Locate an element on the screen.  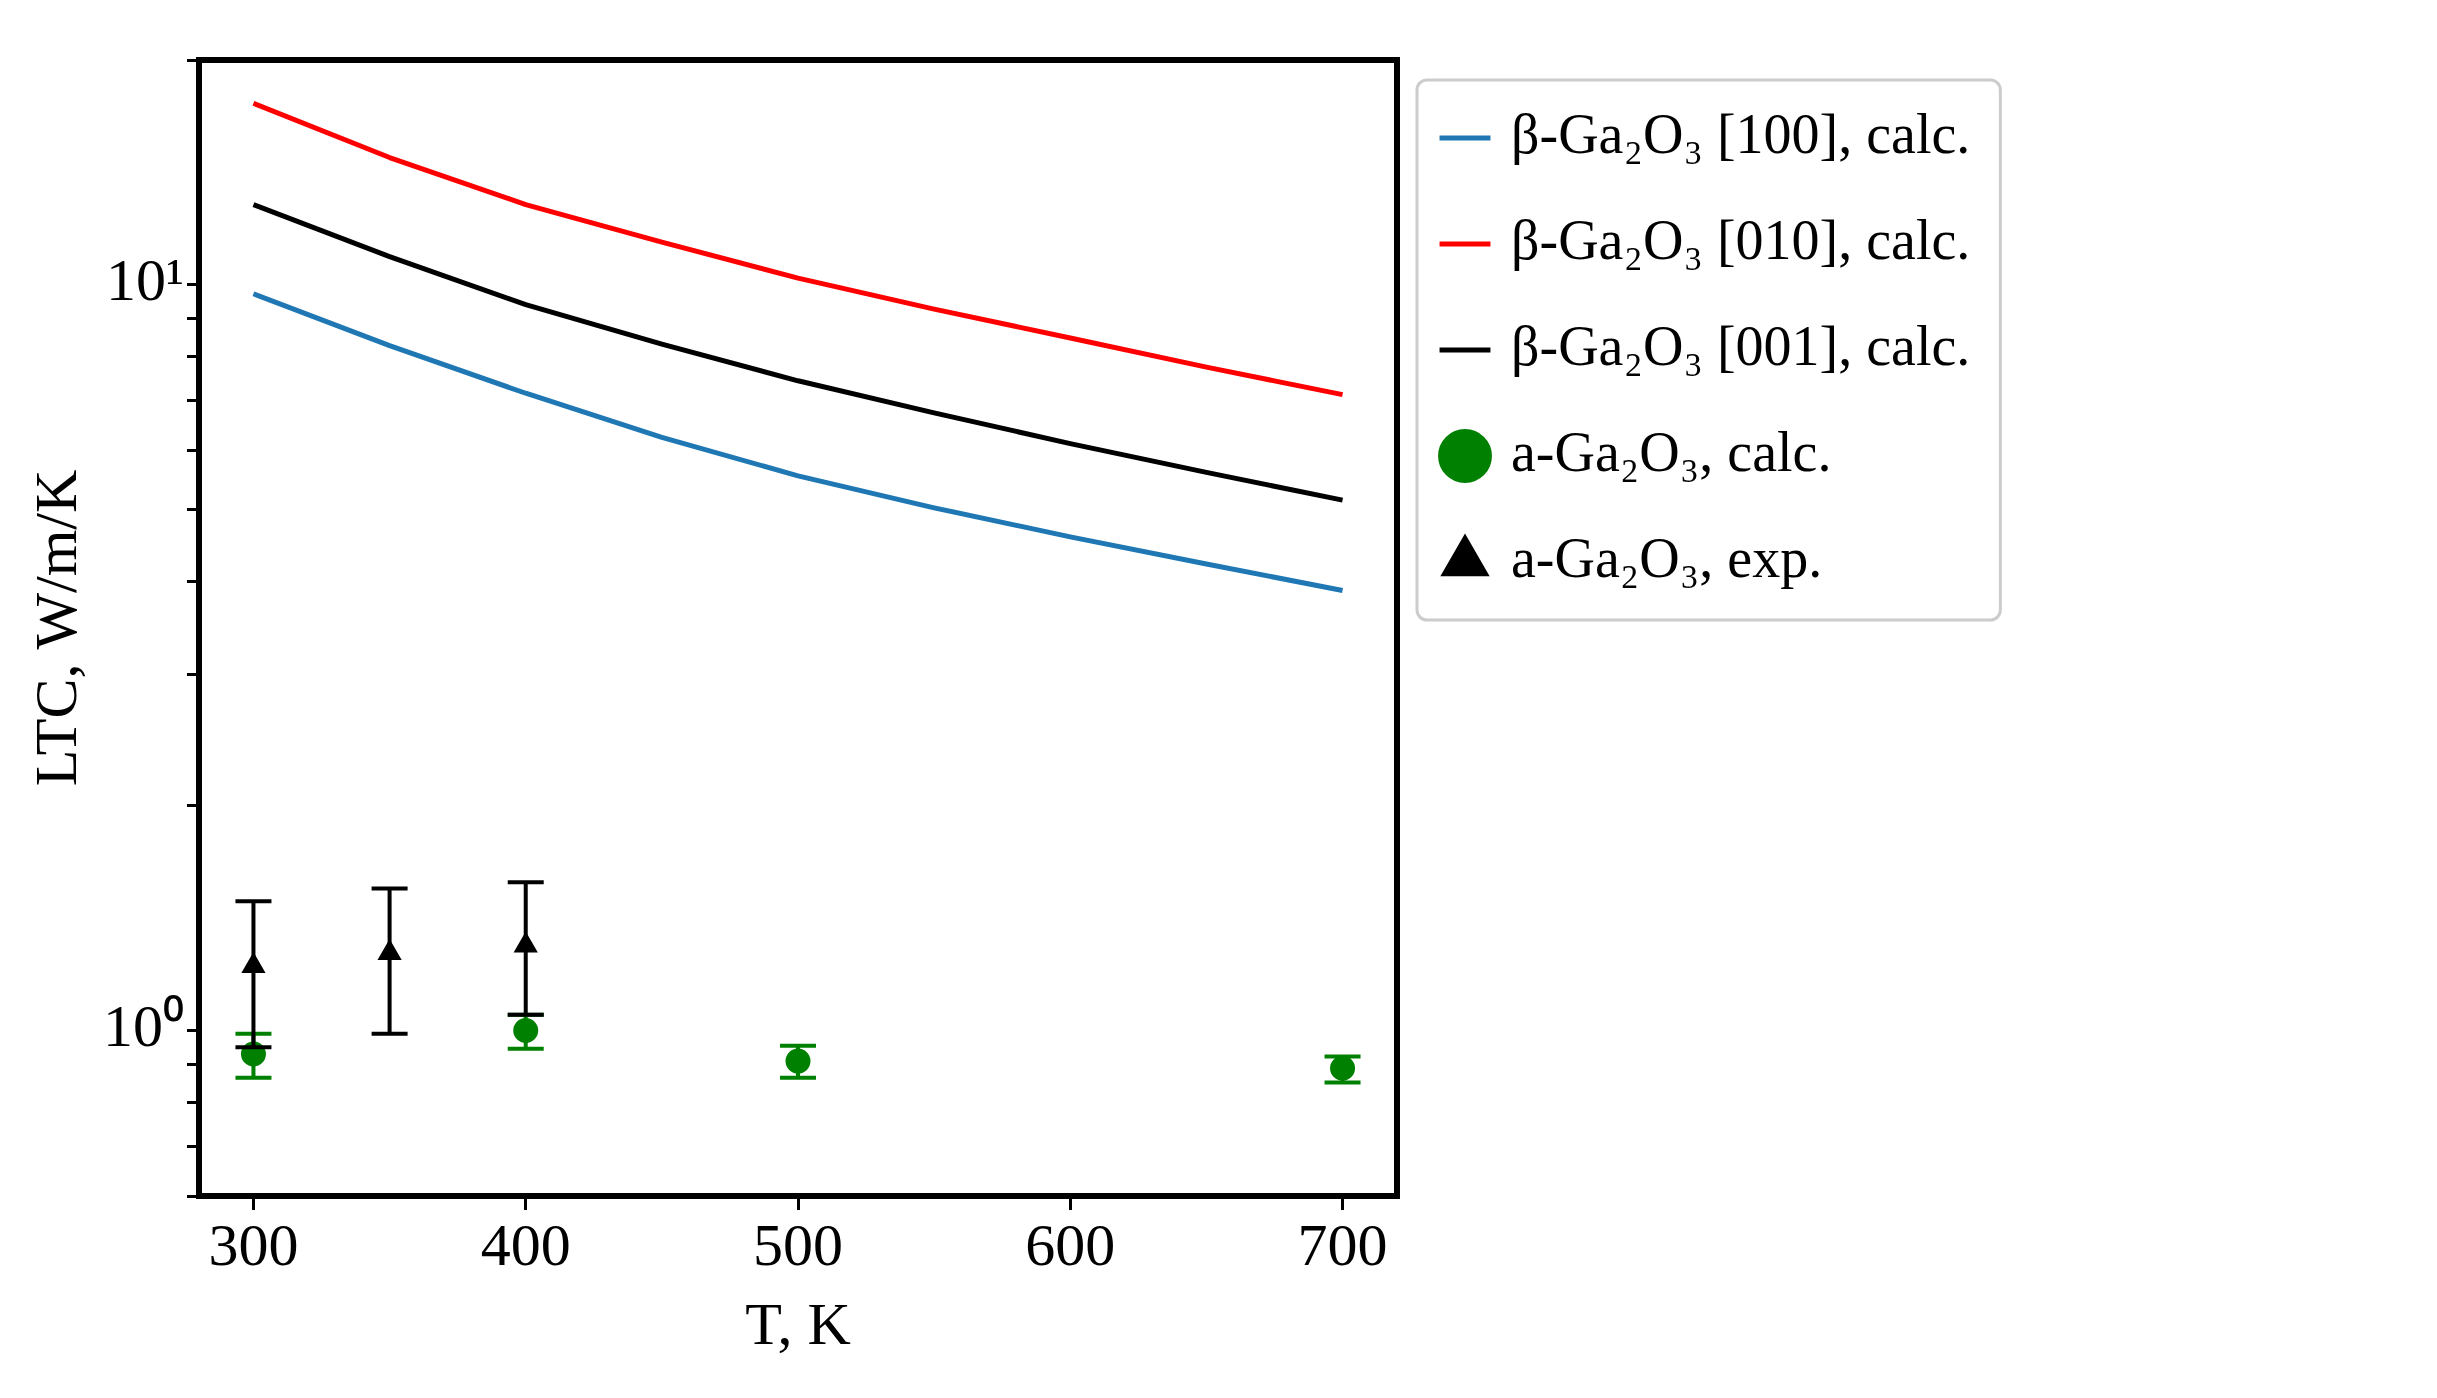
legend-label: a-Ga₂O₃, exp. is located at coordinates (1667, 557).